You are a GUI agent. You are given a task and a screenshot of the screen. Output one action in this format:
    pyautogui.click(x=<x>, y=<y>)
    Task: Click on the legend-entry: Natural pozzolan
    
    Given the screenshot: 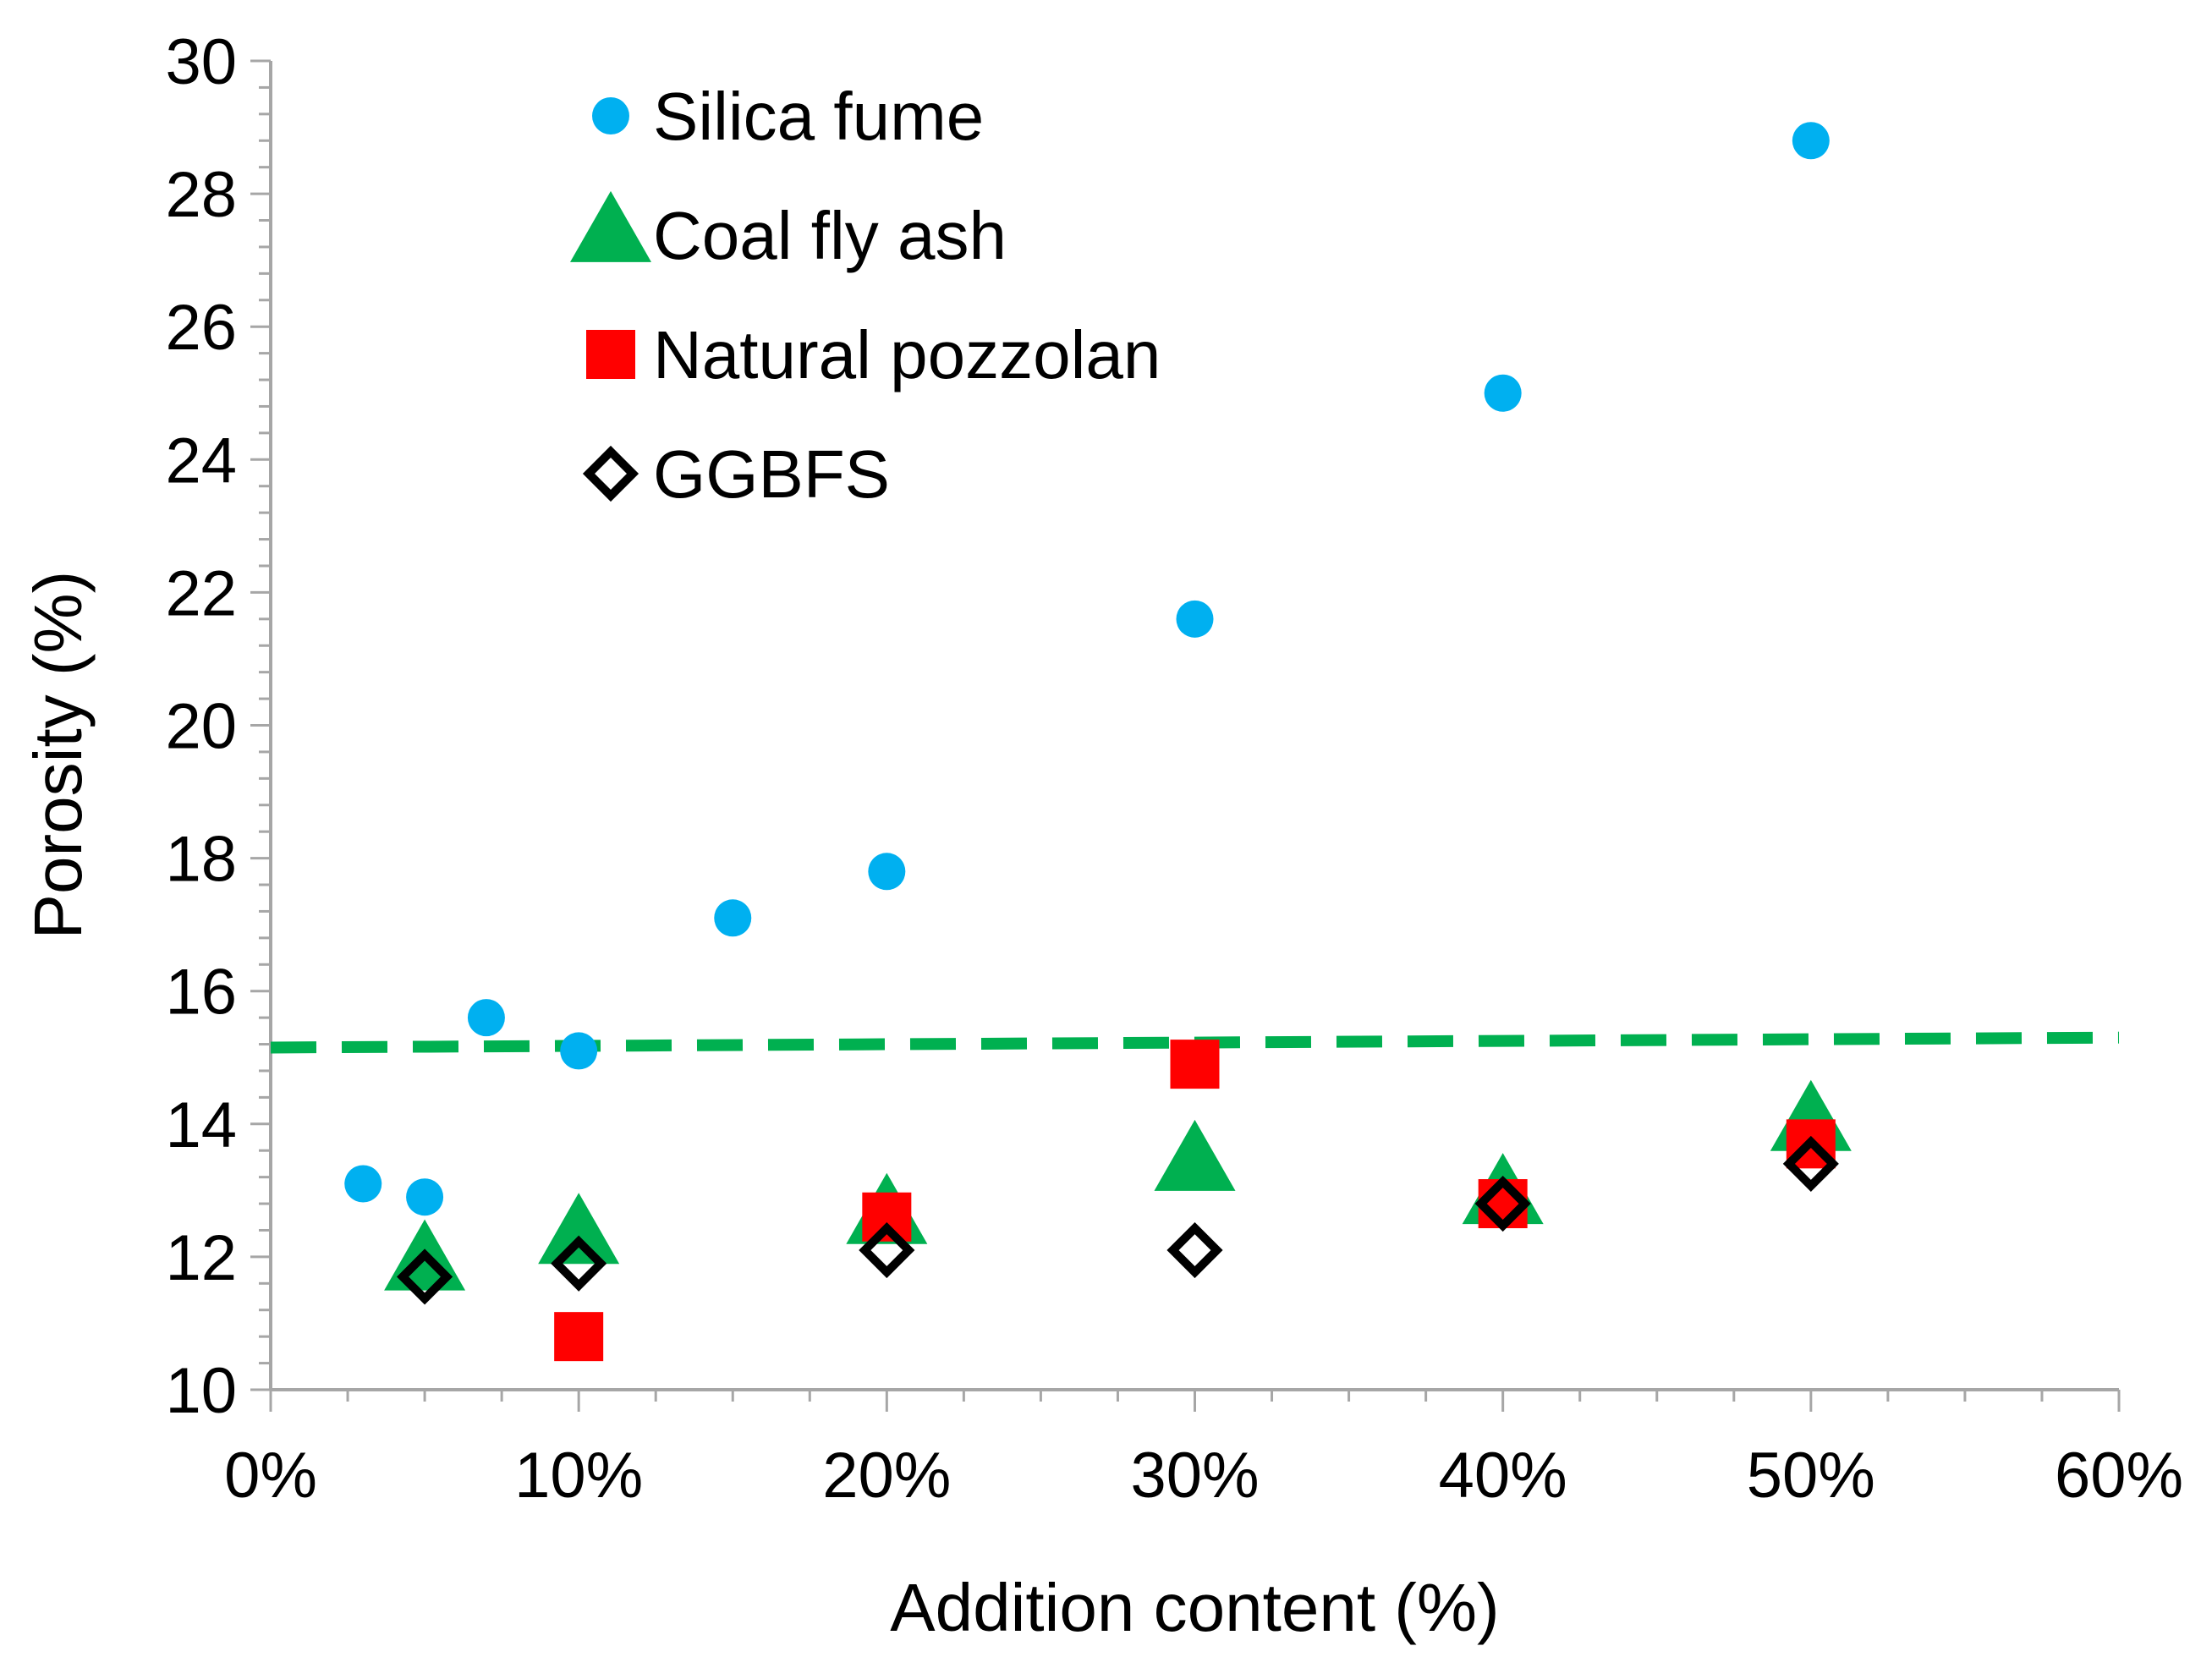 What is the action you would take?
    pyautogui.click(x=873, y=354)
    